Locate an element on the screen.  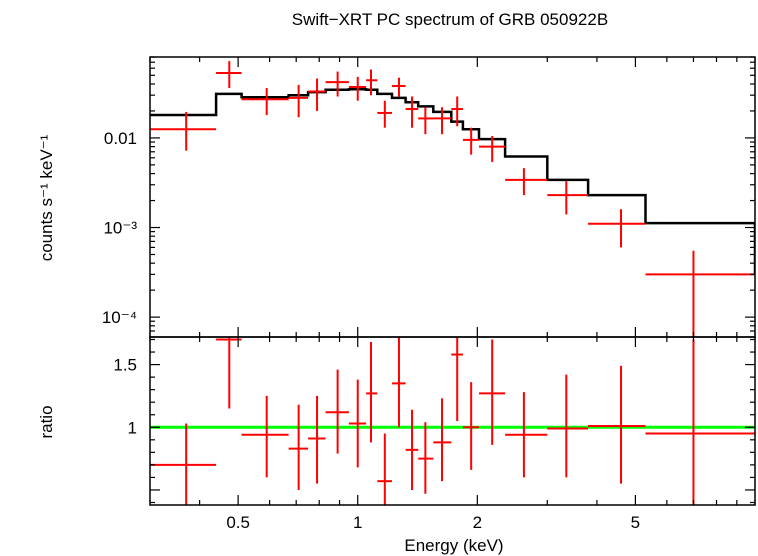
ratio-ytick-label: 1.5 is located at coordinates (125, 365).